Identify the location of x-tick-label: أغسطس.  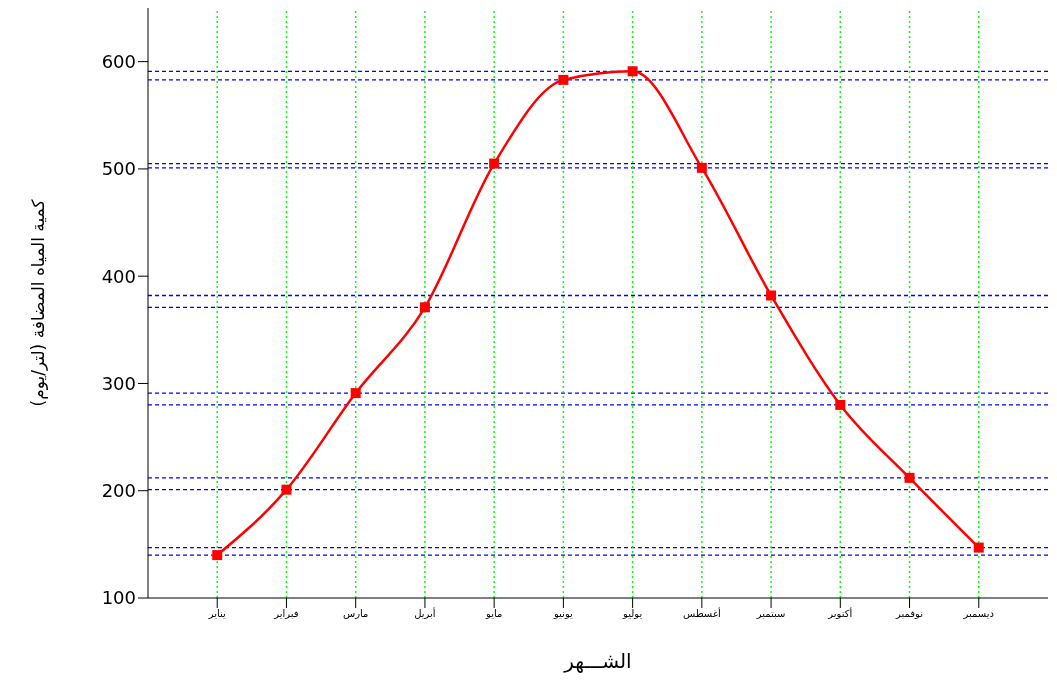
(701, 613).